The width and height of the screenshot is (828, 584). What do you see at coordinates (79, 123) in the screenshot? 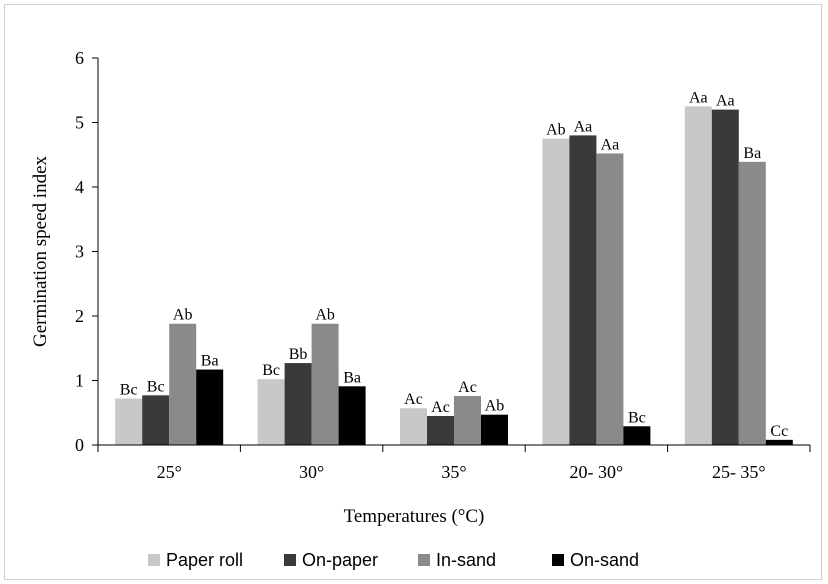
I see `y-tick-label: 5` at bounding box center [79, 123].